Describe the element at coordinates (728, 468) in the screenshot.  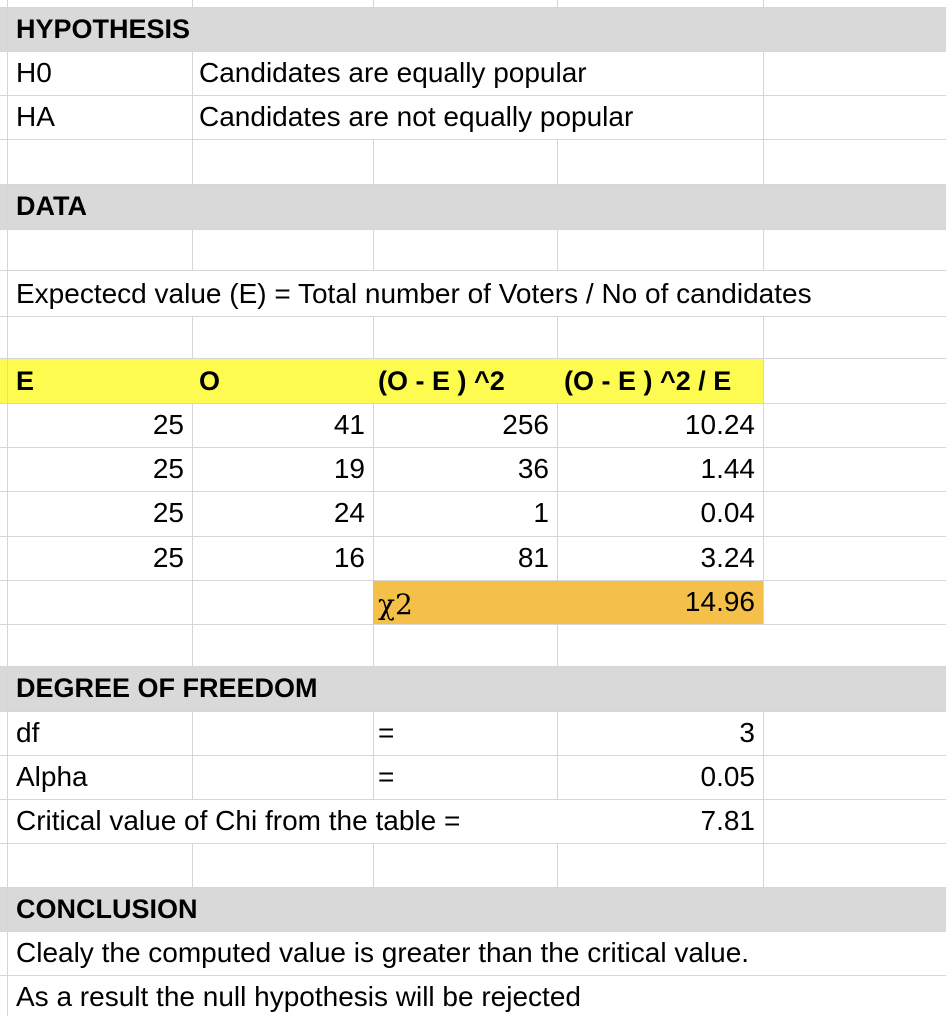
I see `cell-chi-part: 1.44` at that location.